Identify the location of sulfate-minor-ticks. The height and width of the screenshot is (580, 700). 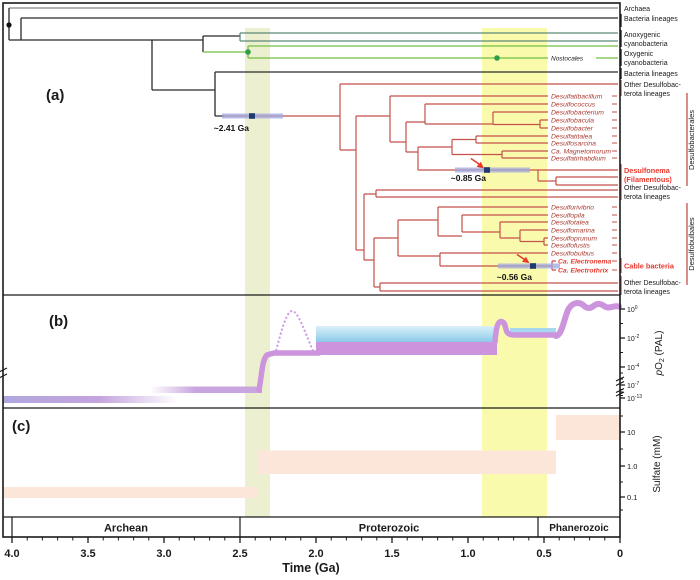
(621, 463).